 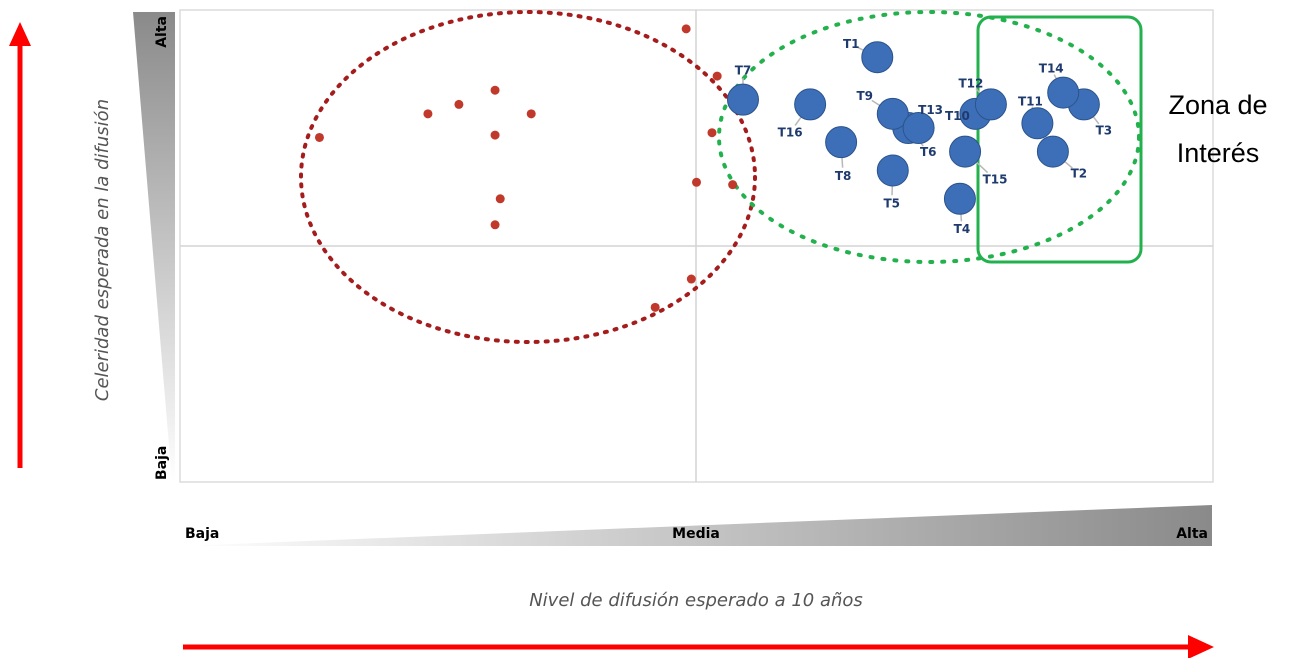 What do you see at coordinates (154, 247) in the screenshot?
I see `y-axis-gradient-wedge` at bounding box center [154, 247].